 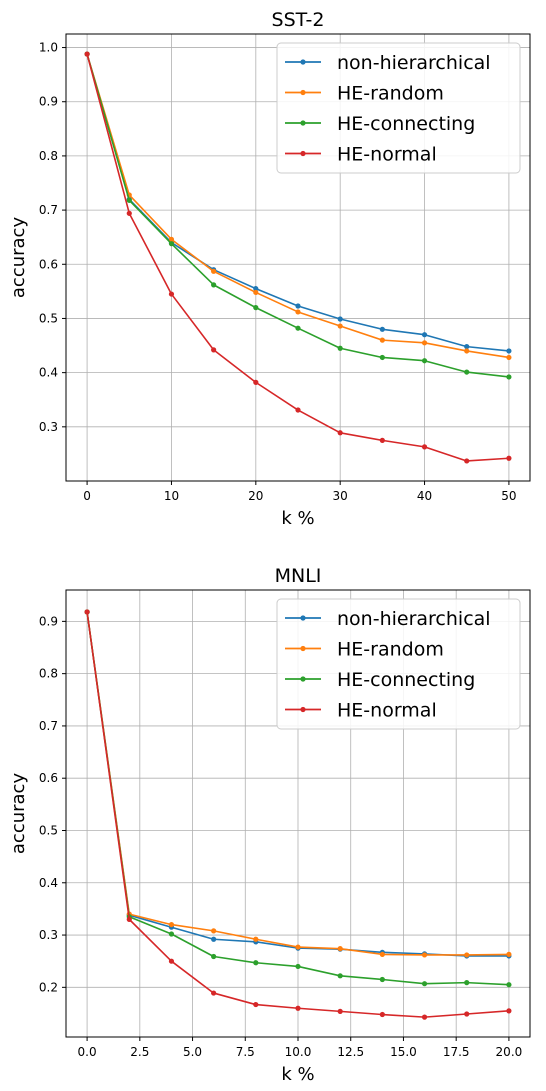 I want to click on y-tick-label: 0.6, so click(x=48, y=264).